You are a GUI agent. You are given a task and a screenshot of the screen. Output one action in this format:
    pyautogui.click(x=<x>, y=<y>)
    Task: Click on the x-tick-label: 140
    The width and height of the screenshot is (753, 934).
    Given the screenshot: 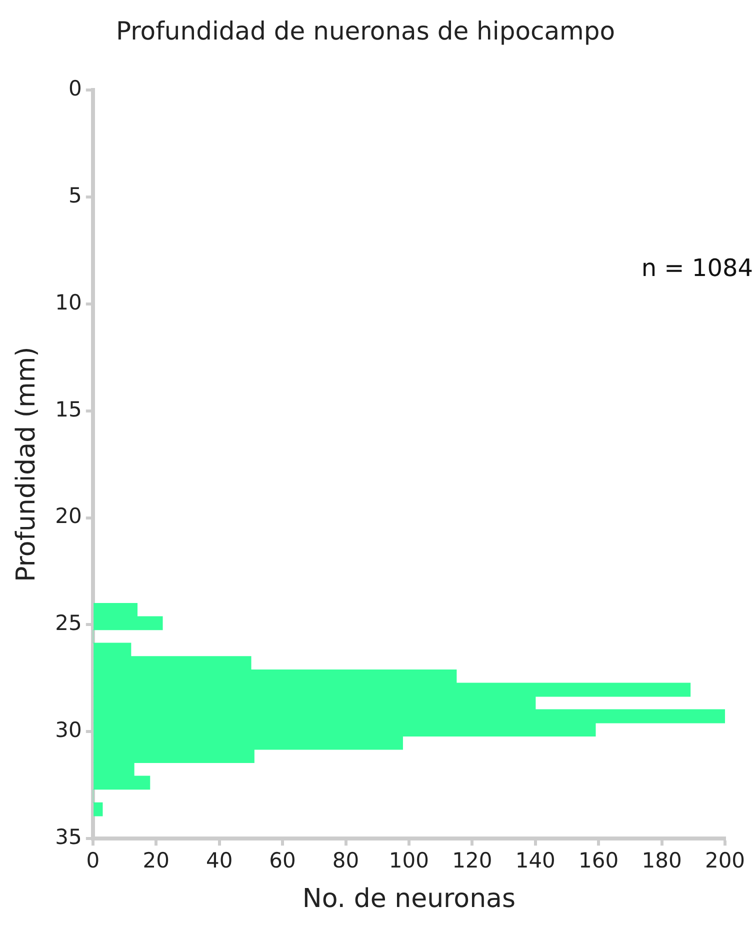 What is the action you would take?
    pyautogui.click(x=535, y=860)
    